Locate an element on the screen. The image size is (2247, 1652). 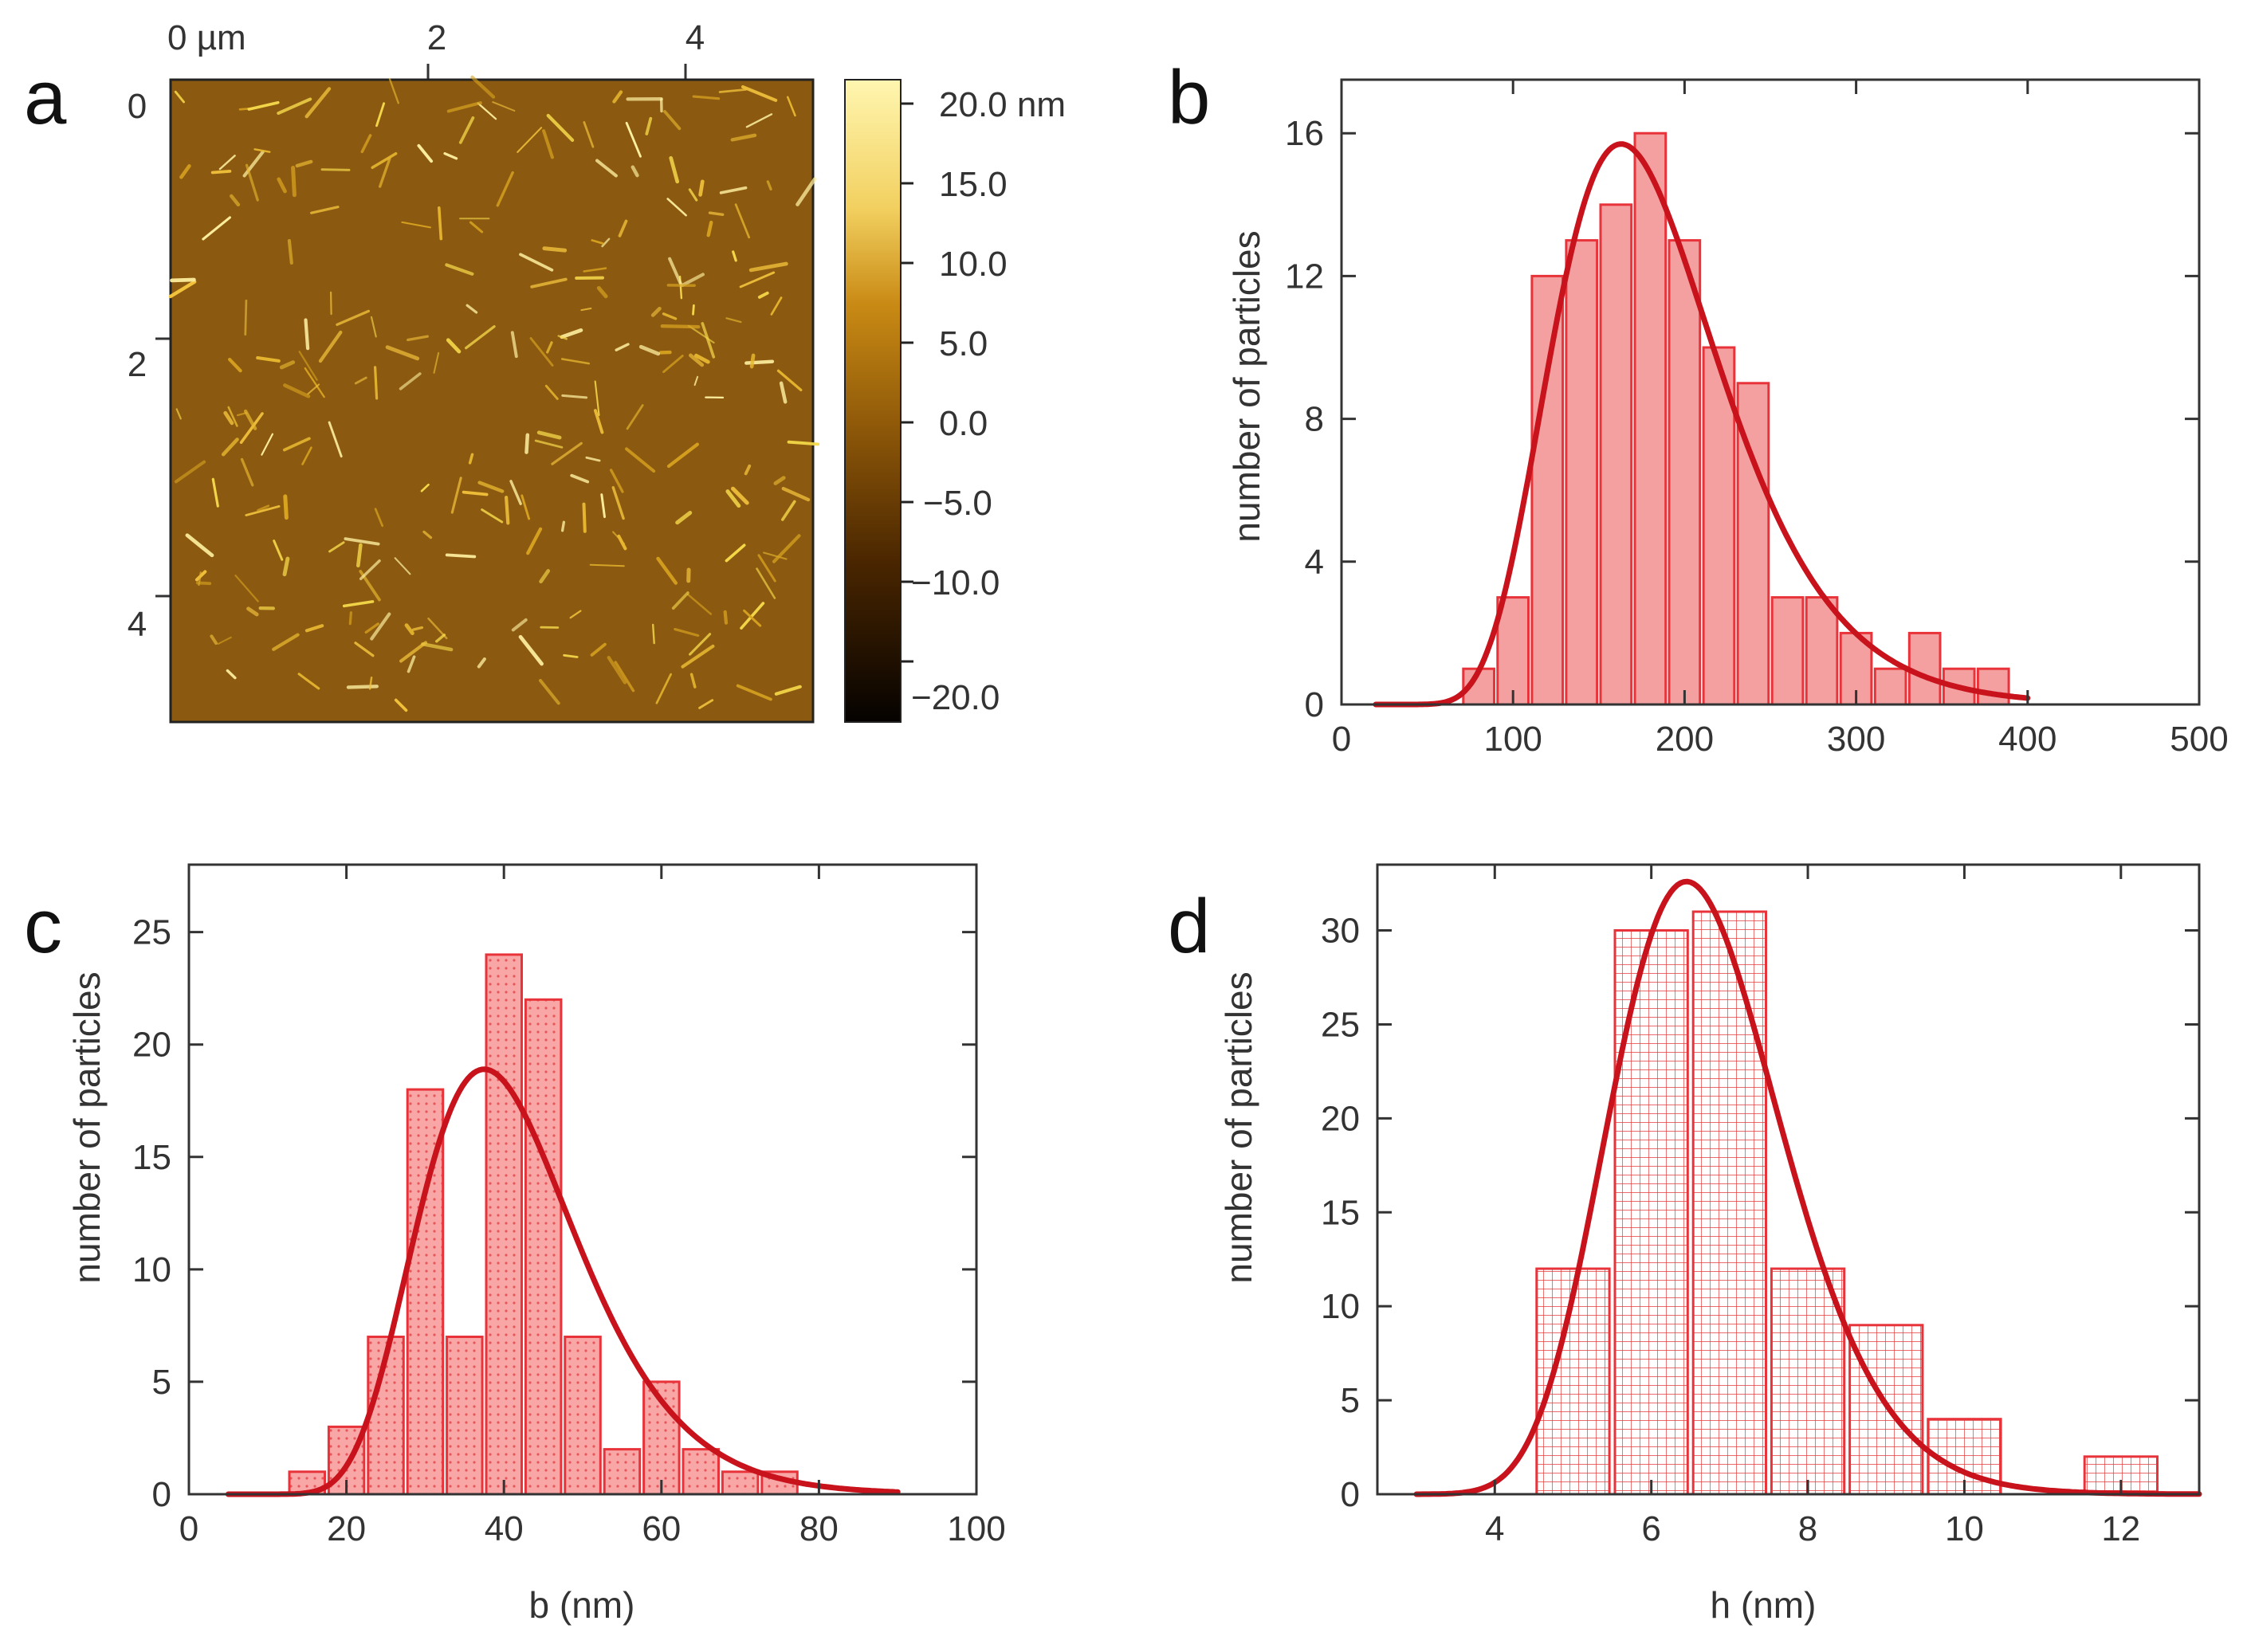
panel-b-letter: b is located at coordinates (1189, 97).